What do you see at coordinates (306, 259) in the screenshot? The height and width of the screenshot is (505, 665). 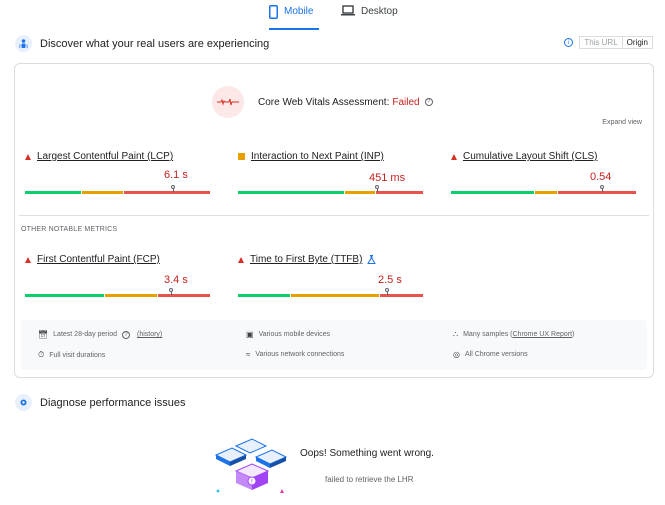 I see `metric-ttfb-name: Time to First Byte (TTFB)` at bounding box center [306, 259].